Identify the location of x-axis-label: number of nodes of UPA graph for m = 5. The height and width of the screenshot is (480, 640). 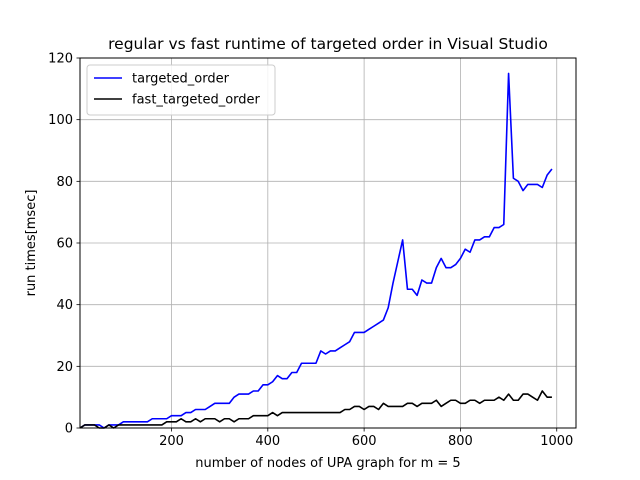
(327, 463).